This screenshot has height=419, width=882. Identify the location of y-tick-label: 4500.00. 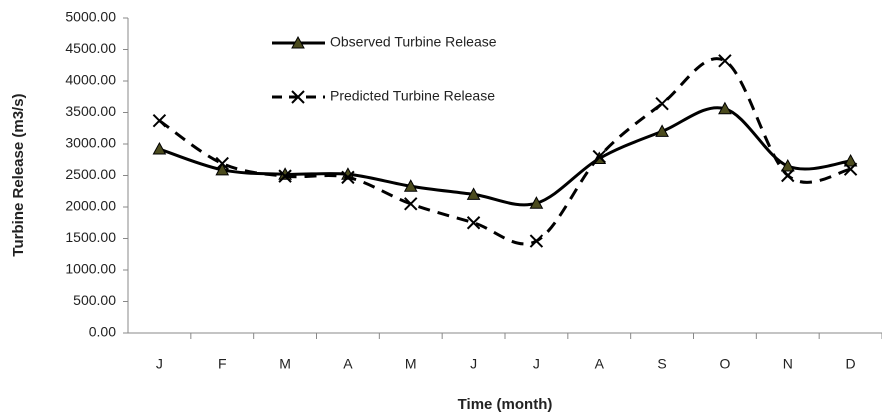
(90, 48).